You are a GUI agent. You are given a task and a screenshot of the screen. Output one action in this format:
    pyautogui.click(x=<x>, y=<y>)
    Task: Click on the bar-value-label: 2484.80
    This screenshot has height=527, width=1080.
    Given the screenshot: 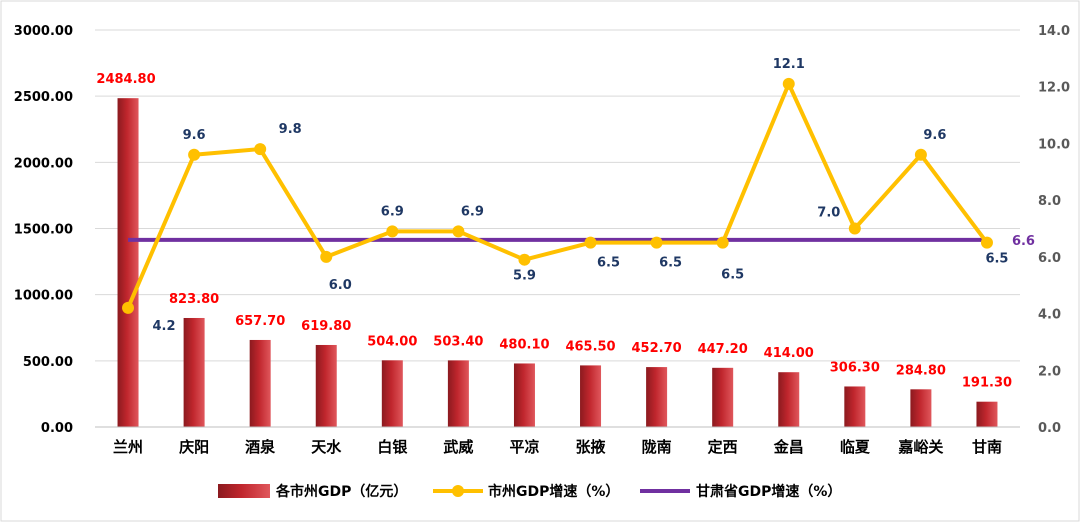 What is the action you would take?
    pyautogui.click(x=125, y=79)
    